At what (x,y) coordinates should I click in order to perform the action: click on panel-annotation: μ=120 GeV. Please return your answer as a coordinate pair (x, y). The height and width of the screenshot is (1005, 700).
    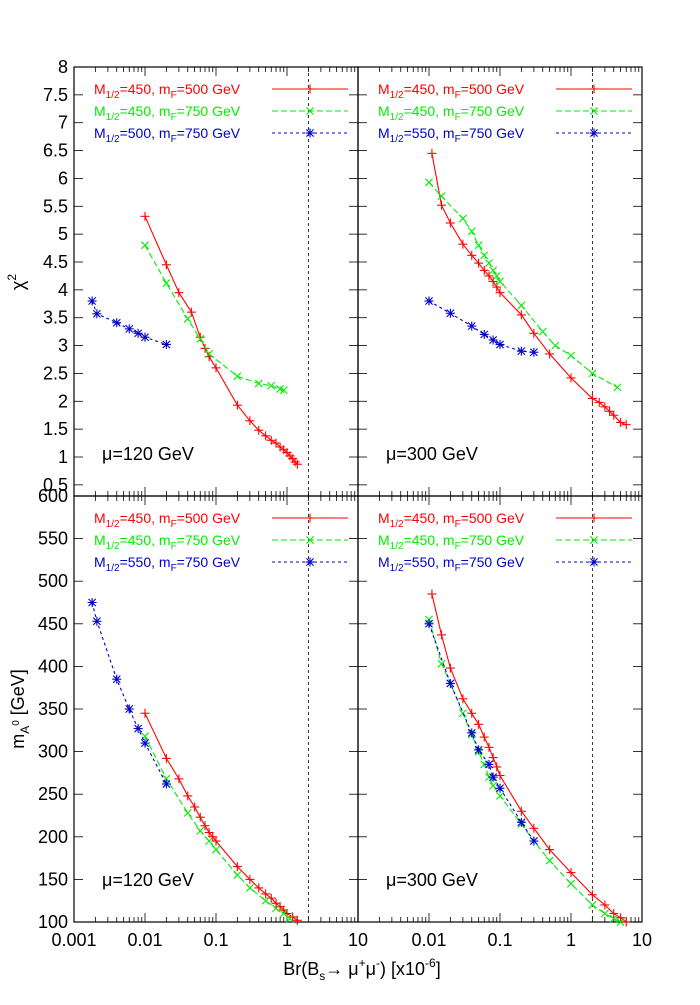
    Looking at the image, I should click on (148, 880).